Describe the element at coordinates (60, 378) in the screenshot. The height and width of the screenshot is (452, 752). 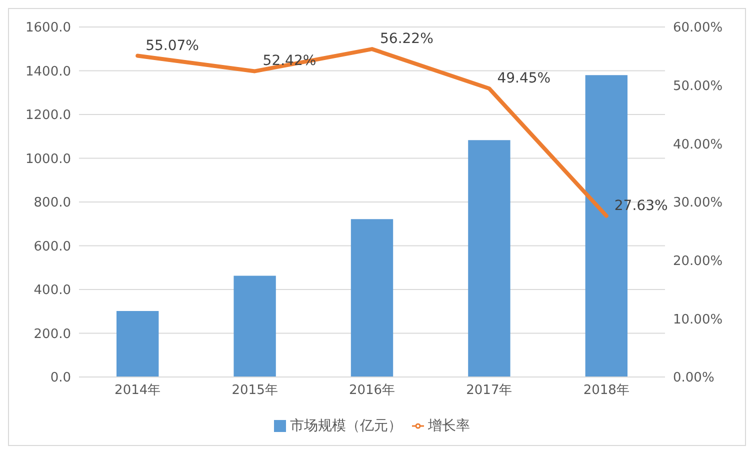
I see `y-tick-label: 0.0` at that location.